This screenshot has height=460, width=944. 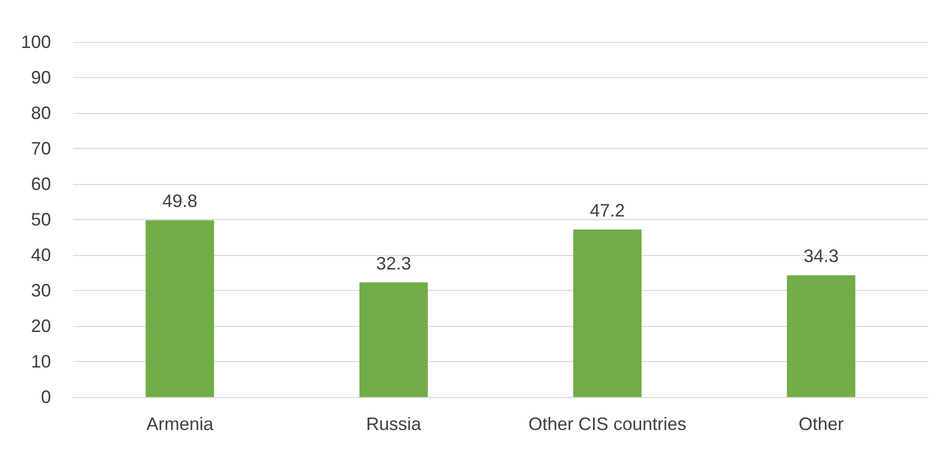 I want to click on data-label: 34.3, so click(x=821, y=256).